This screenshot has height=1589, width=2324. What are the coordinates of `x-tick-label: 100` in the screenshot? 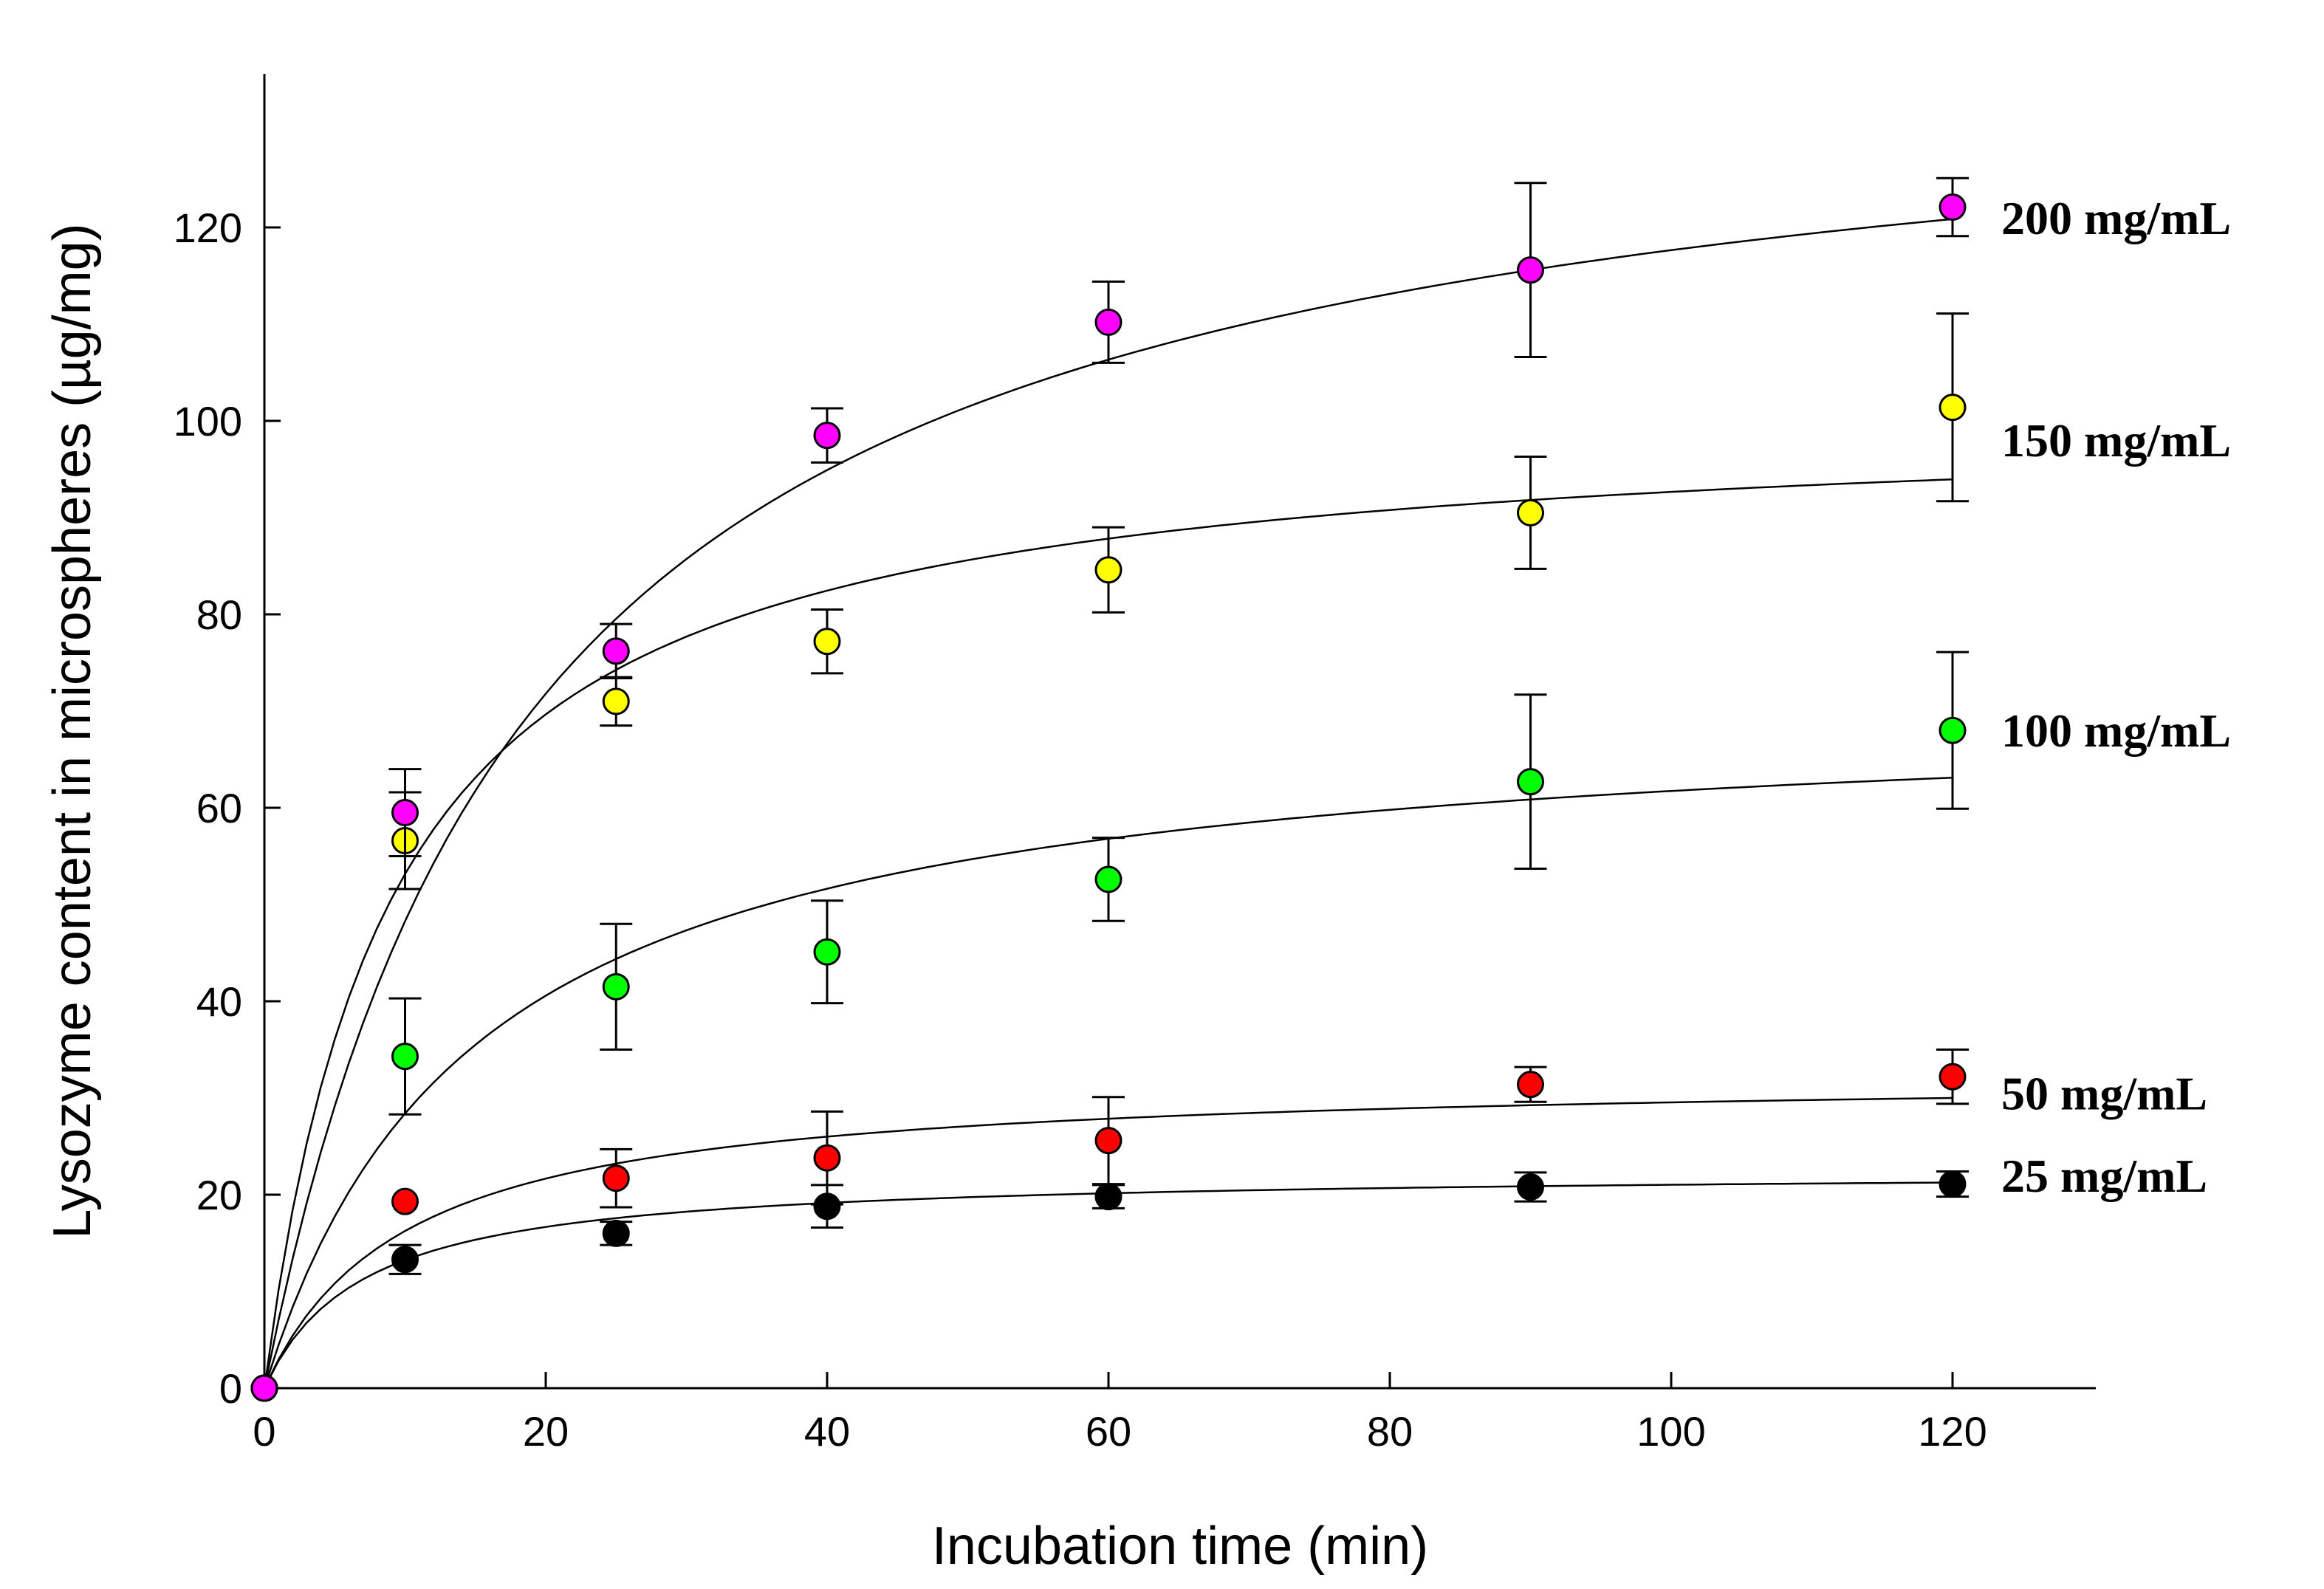 It's located at (1671, 1431).